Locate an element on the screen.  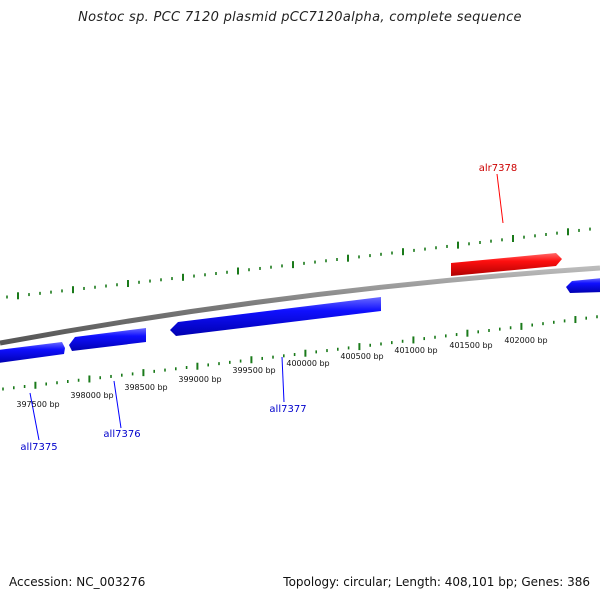
scale-label: 400000 bp is located at coordinates (307, 363).